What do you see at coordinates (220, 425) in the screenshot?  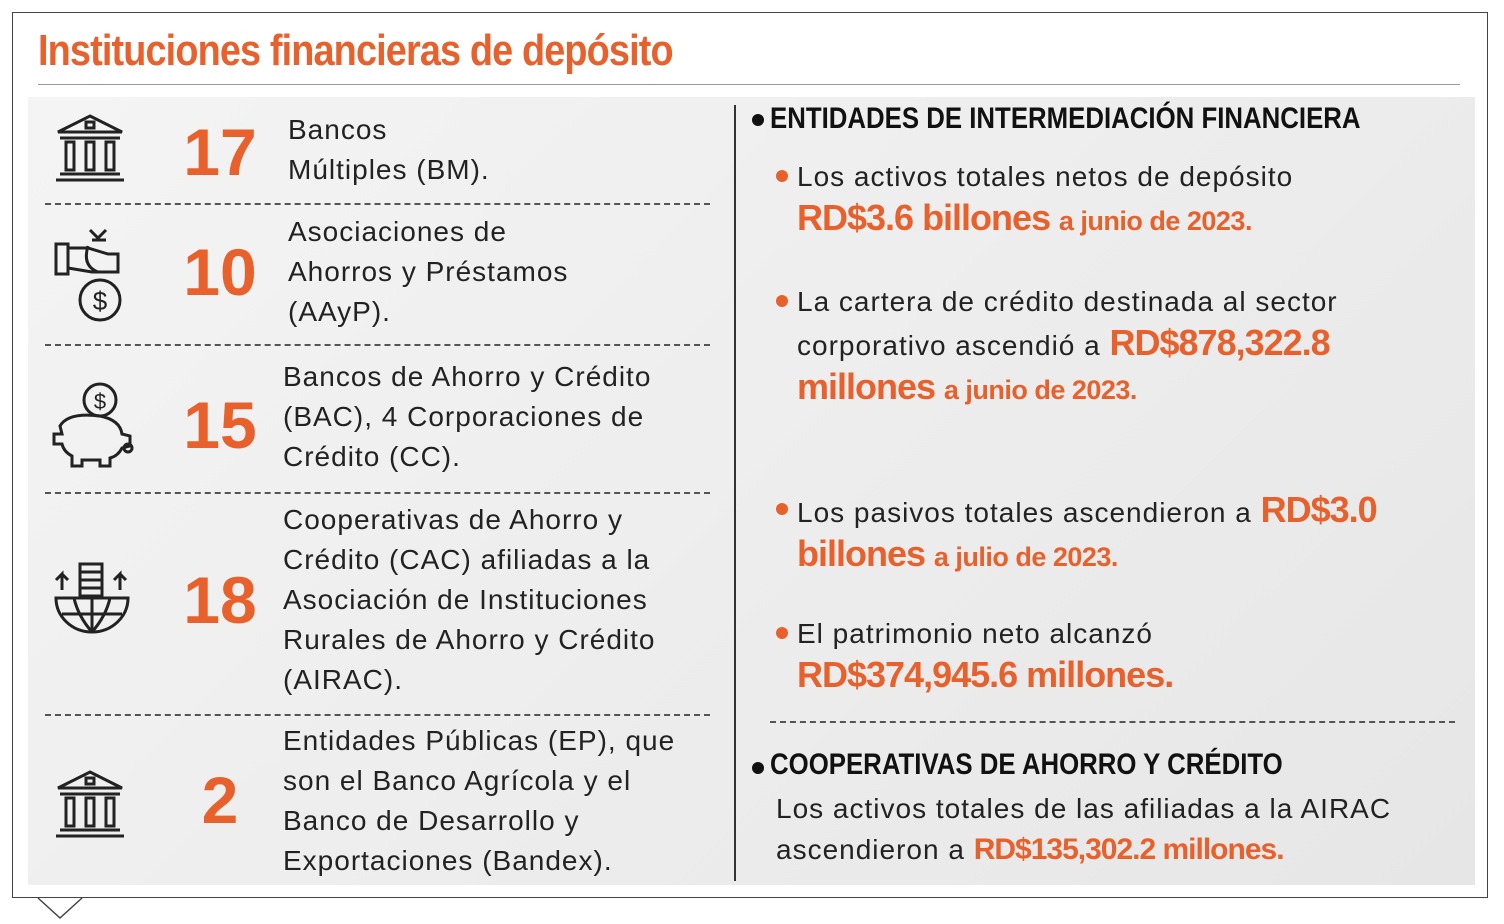 I see `count: 15` at bounding box center [220, 425].